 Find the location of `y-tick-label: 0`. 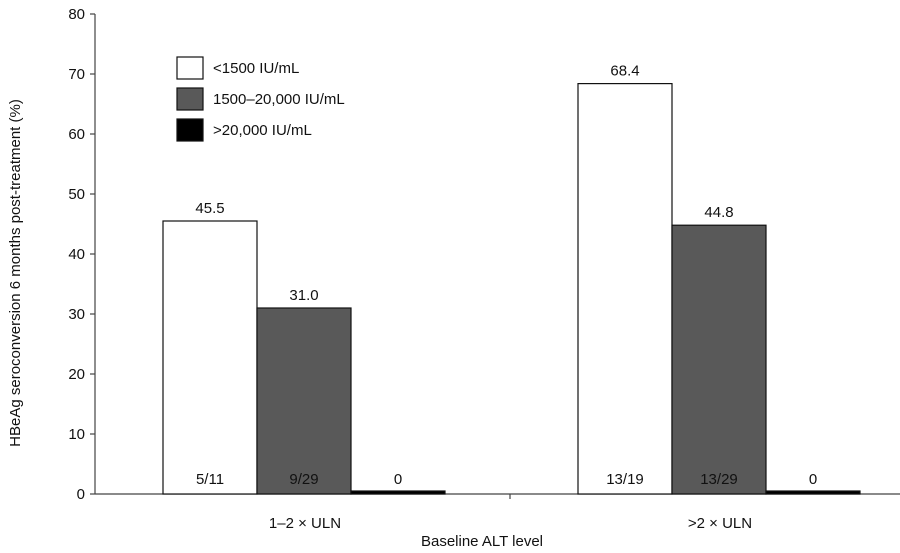

y-tick-label: 0 is located at coordinates (81, 494).